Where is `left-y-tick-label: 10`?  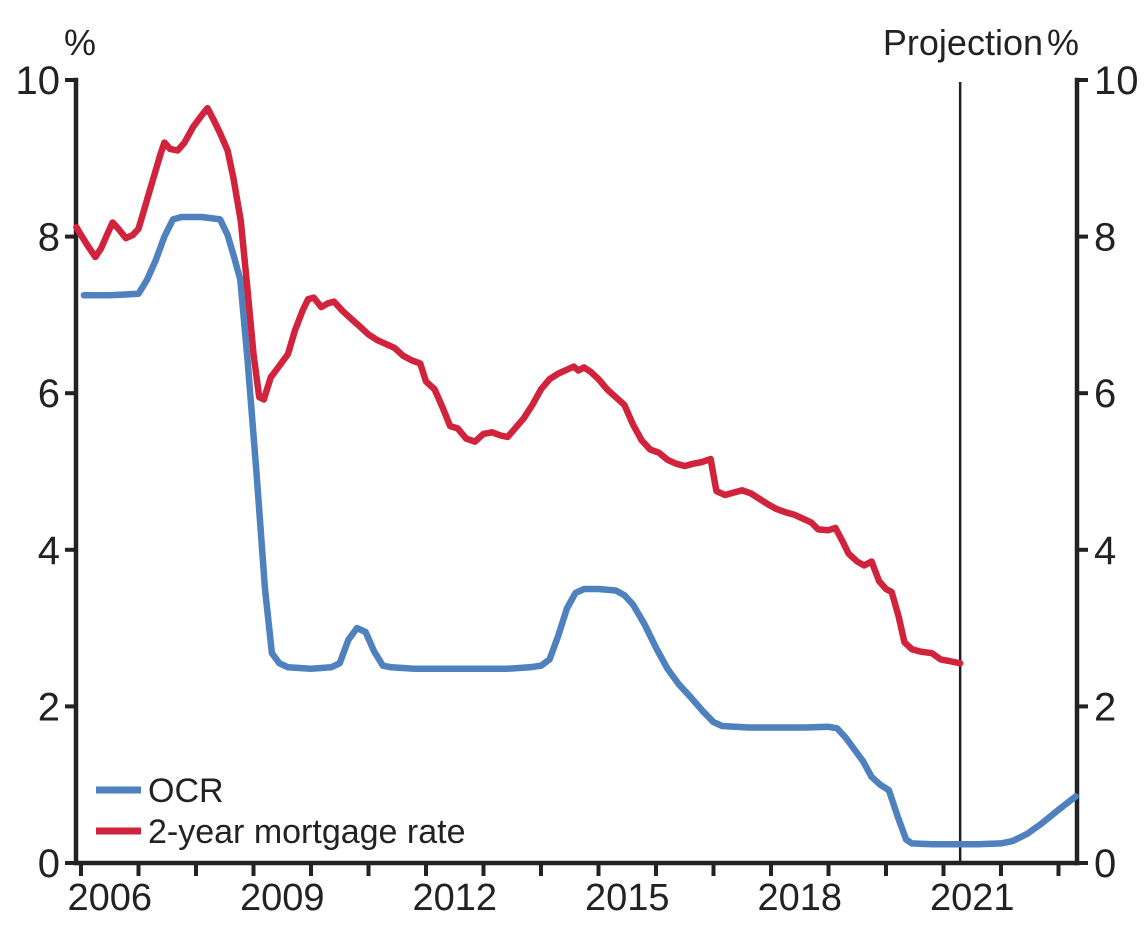
left-y-tick-label: 10 is located at coordinates (38, 81).